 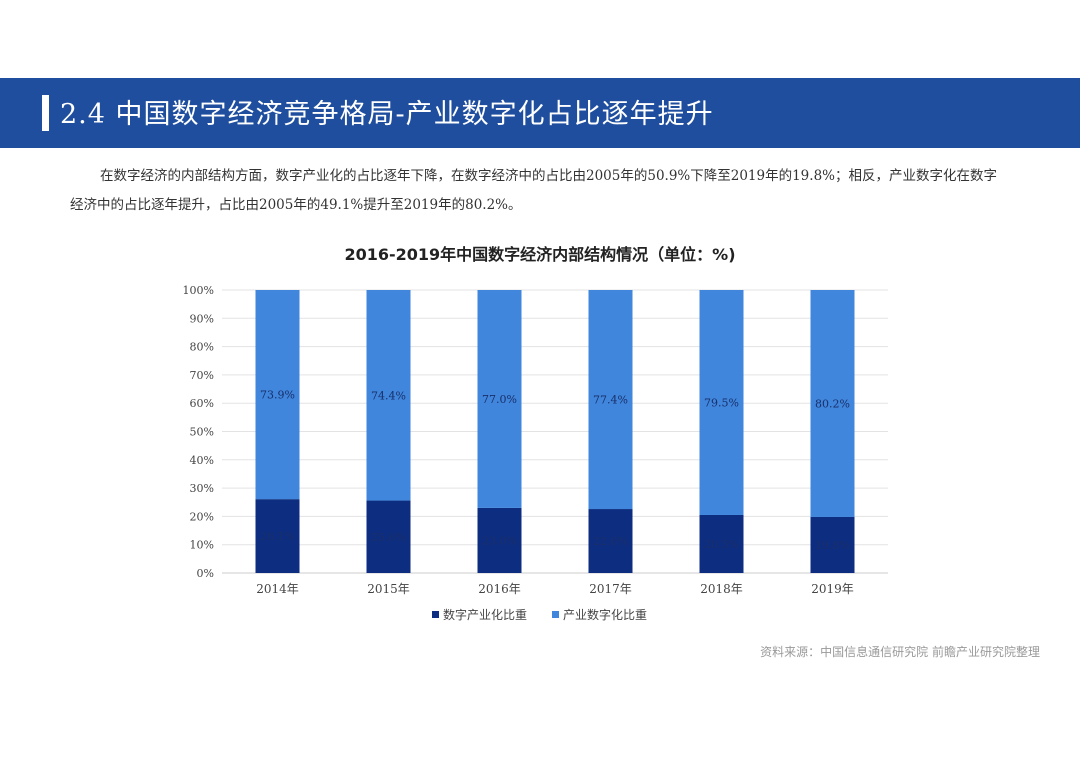 What do you see at coordinates (540, 254) in the screenshot?
I see `chart-title: 2016-2019年中国数字经济内部结构情况（单位：%)` at bounding box center [540, 254].